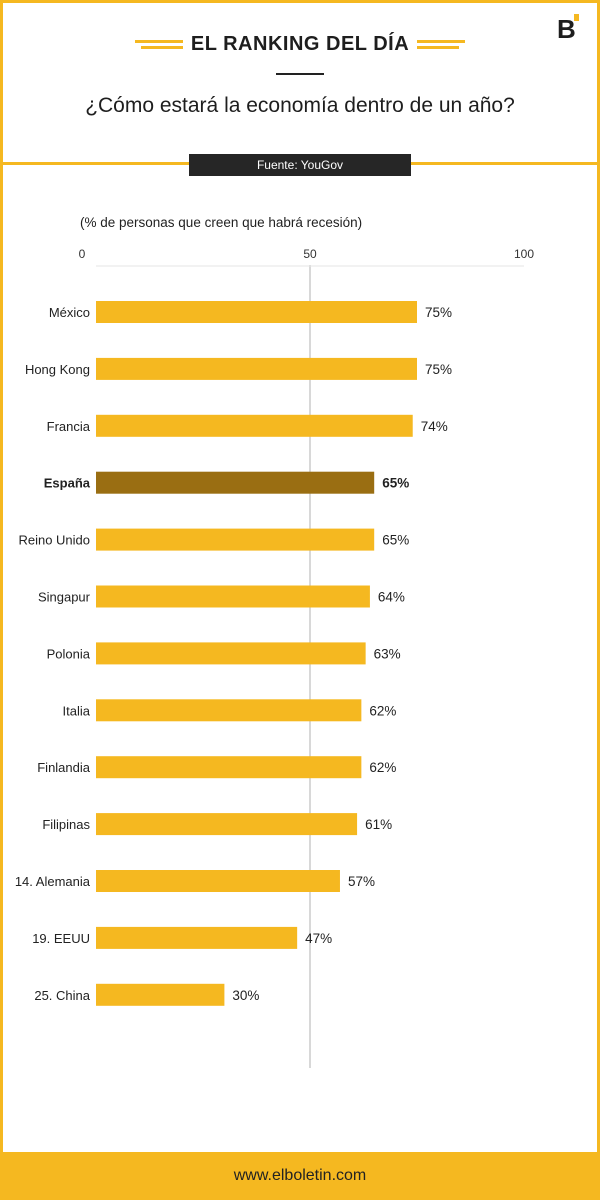 Image resolution: width=600 pixels, height=1200 pixels. I want to click on x-tick-label: 0, so click(82, 254).